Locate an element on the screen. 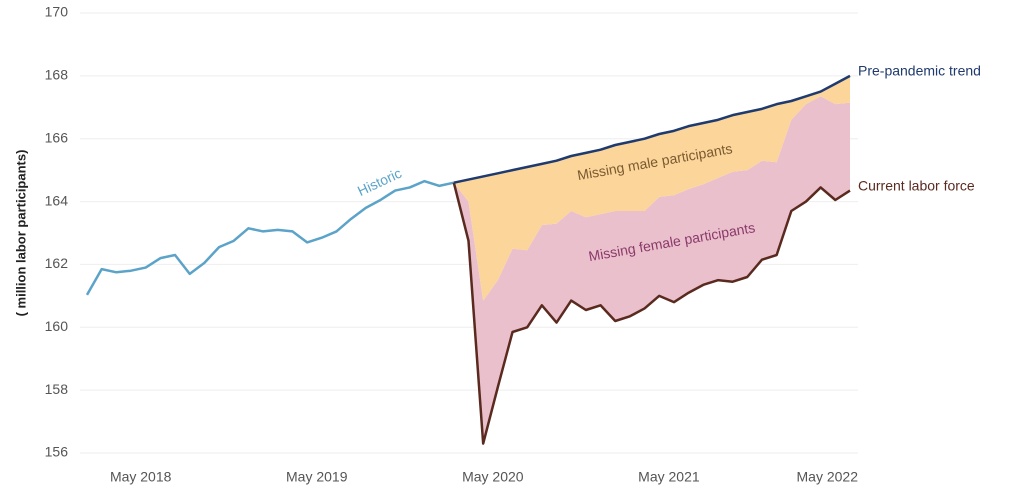 This screenshot has width=1015, height=489. series-label: Historic is located at coordinates (379, 182).